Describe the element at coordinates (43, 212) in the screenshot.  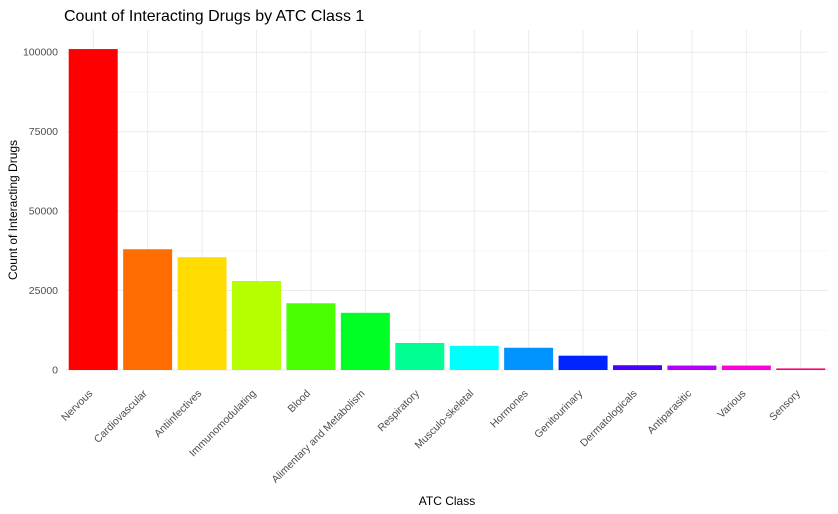
I see `y-tick-label: 50000` at that location.